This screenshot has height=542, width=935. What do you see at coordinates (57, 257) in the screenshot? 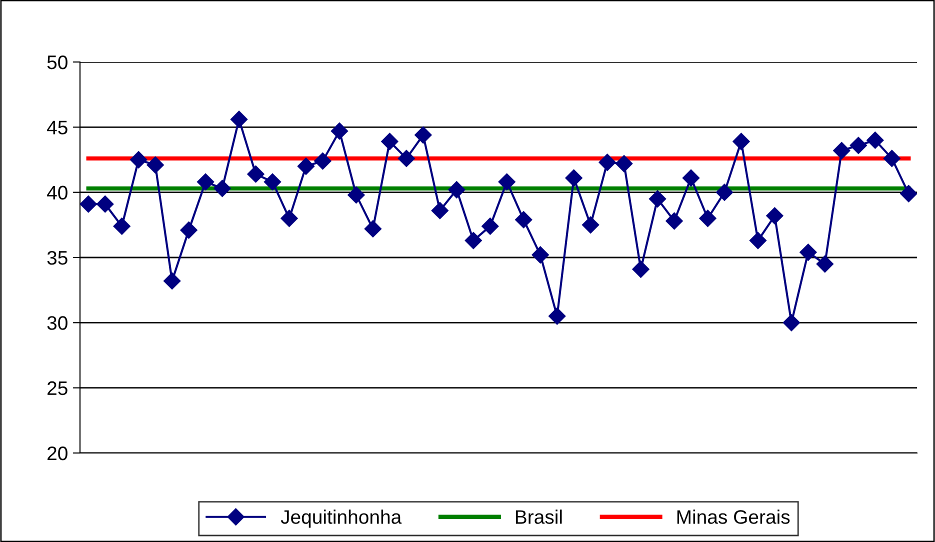
I see `y-tick-label: 35` at bounding box center [57, 257].